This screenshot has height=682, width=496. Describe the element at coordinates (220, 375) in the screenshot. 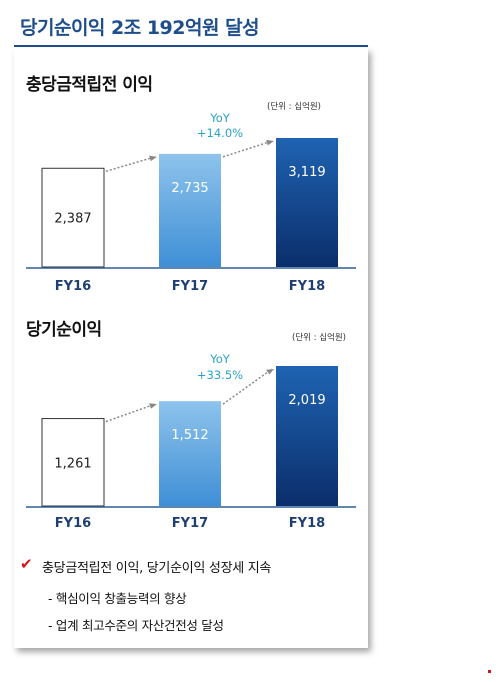

I see `growth-label: +33.5%` at that location.